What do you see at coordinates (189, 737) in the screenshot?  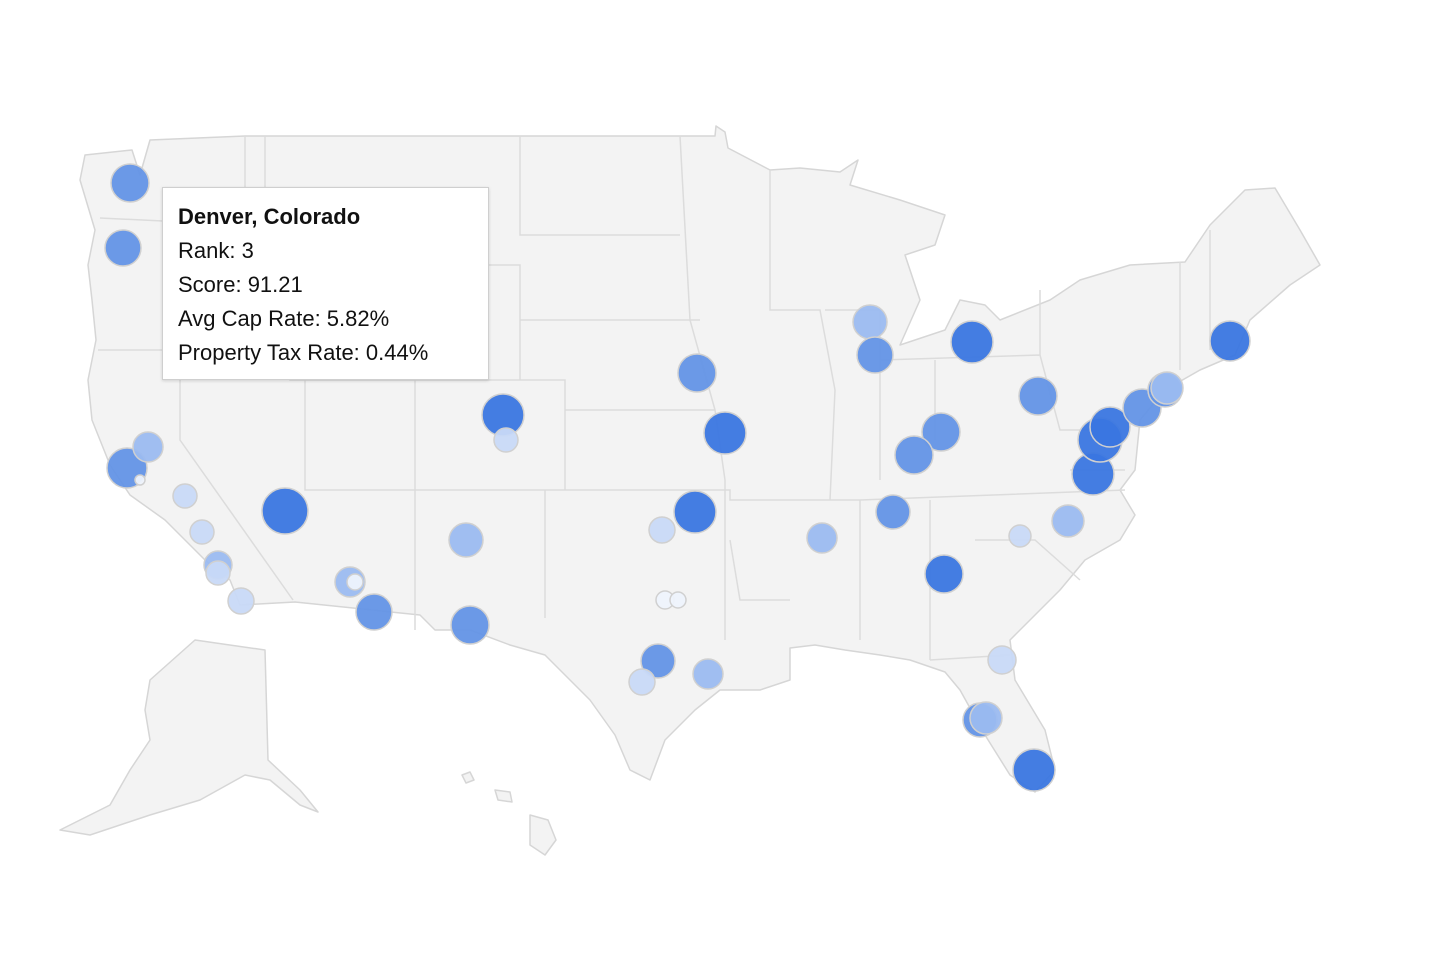 I see `alaska` at bounding box center [189, 737].